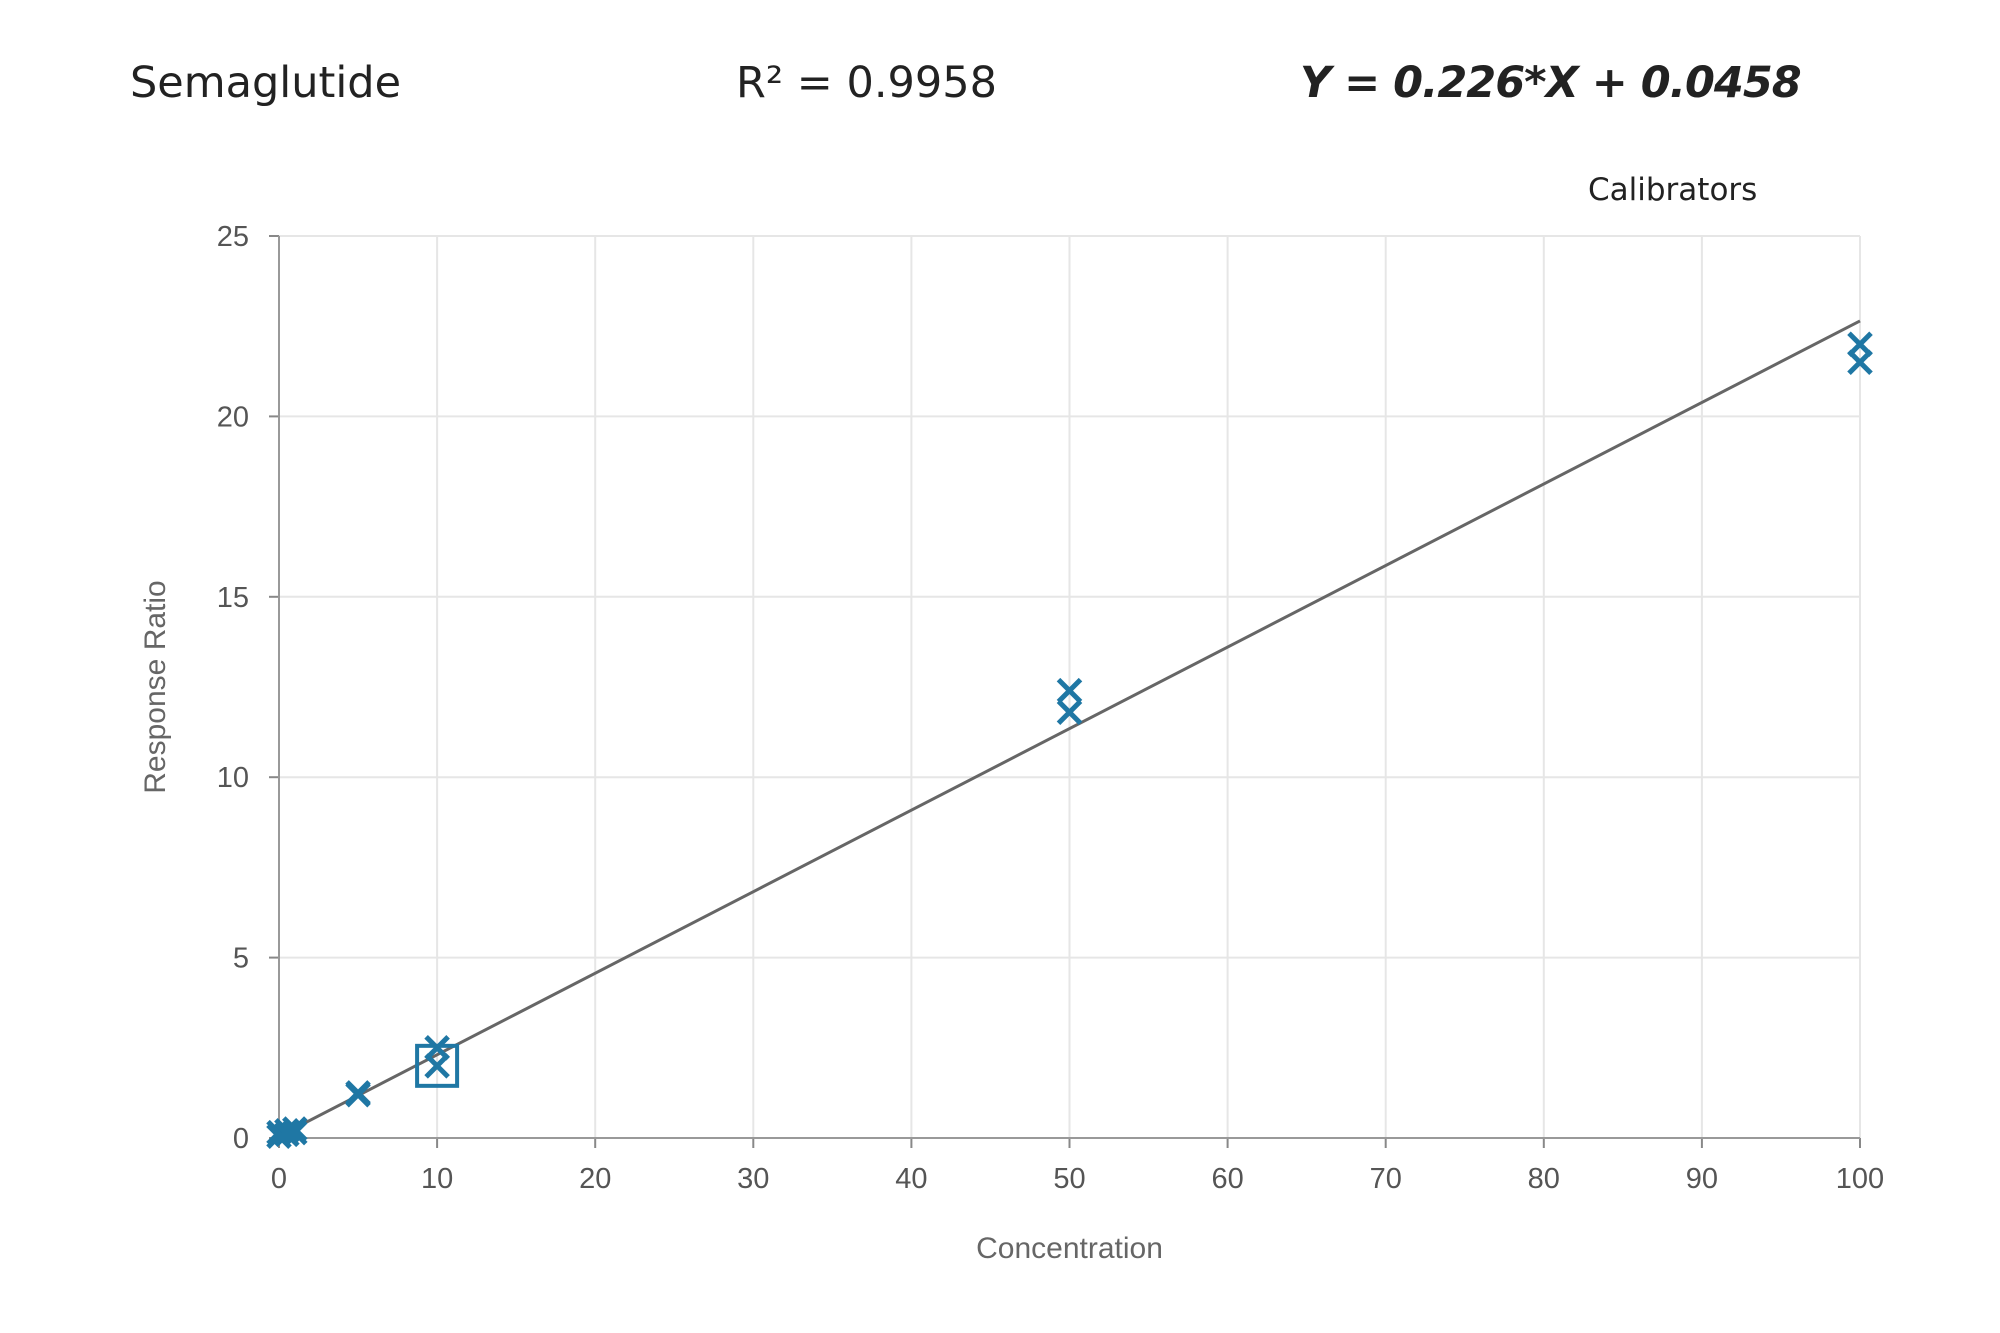 The height and width of the screenshot is (1333, 2000). What do you see at coordinates (233, 598) in the screenshot?
I see `y-tick-label: 15` at bounding box center [233, 598].